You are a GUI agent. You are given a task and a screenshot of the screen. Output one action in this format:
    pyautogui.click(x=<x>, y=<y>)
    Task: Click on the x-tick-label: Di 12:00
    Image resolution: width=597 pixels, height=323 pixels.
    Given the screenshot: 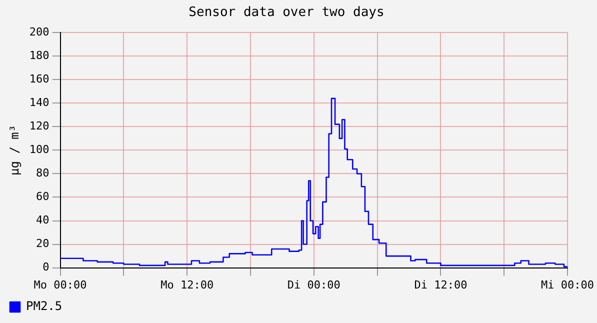 What is the action you would take?
    pyautogui.click(x=441, y=285)
    